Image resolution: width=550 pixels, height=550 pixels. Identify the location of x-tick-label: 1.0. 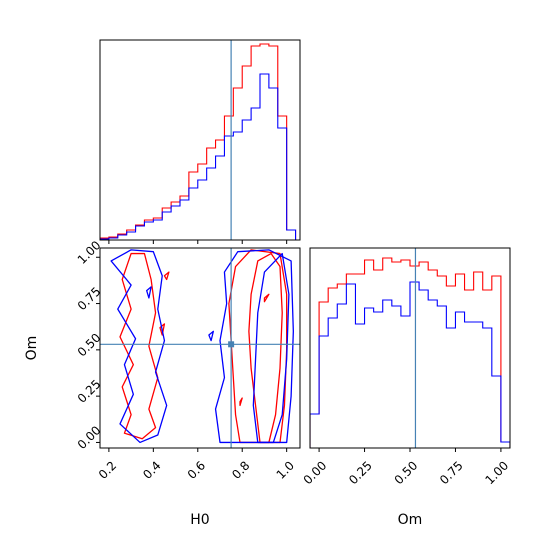
(285, 469).